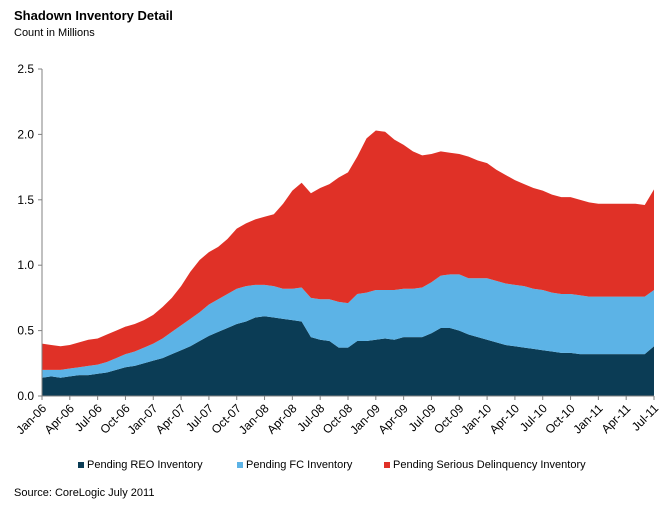  Describe the element at coordinates (25, 69) in the screenshot. I see `y-tick-label: 2.5` at that location.